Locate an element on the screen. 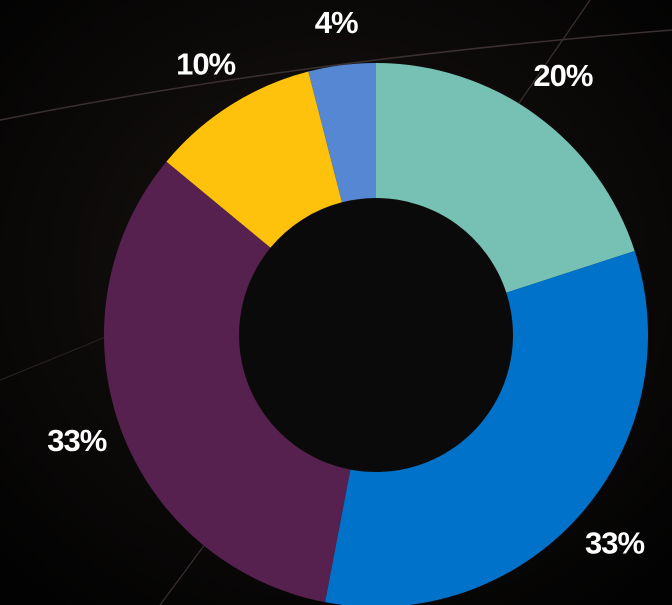 This screenshot has width=672, height=605. data-label: 10% is located at coordinates (205, 64).